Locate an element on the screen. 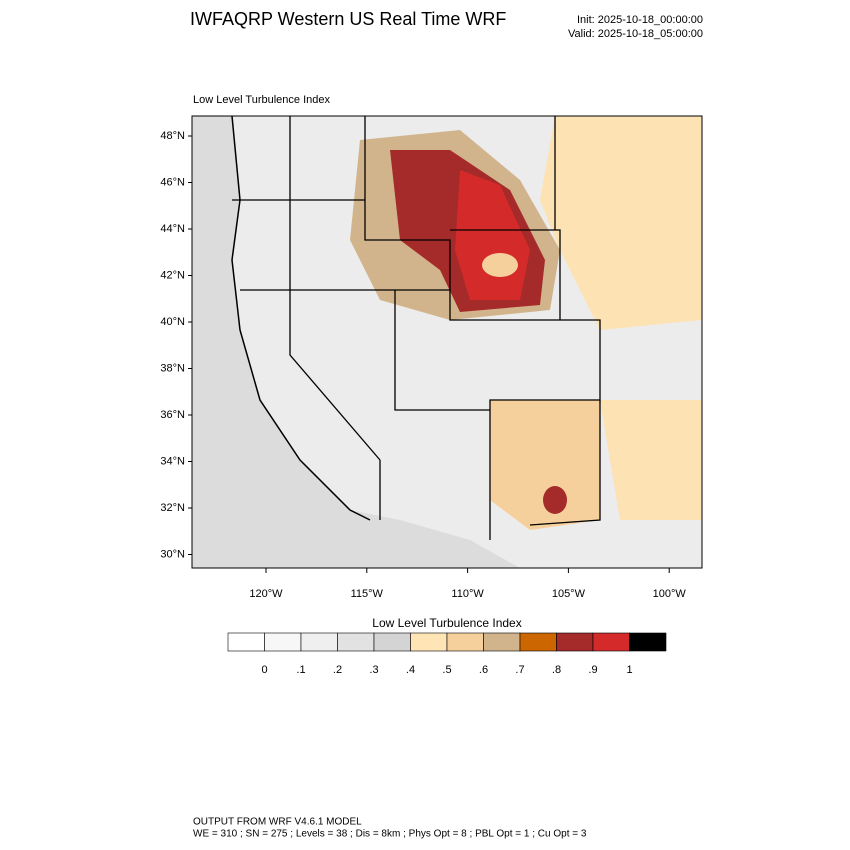 Image resolution: width=850 pixels, height=850 pixels. map-title: Low Level Turbulence Index is located at coordinates (261, 100).